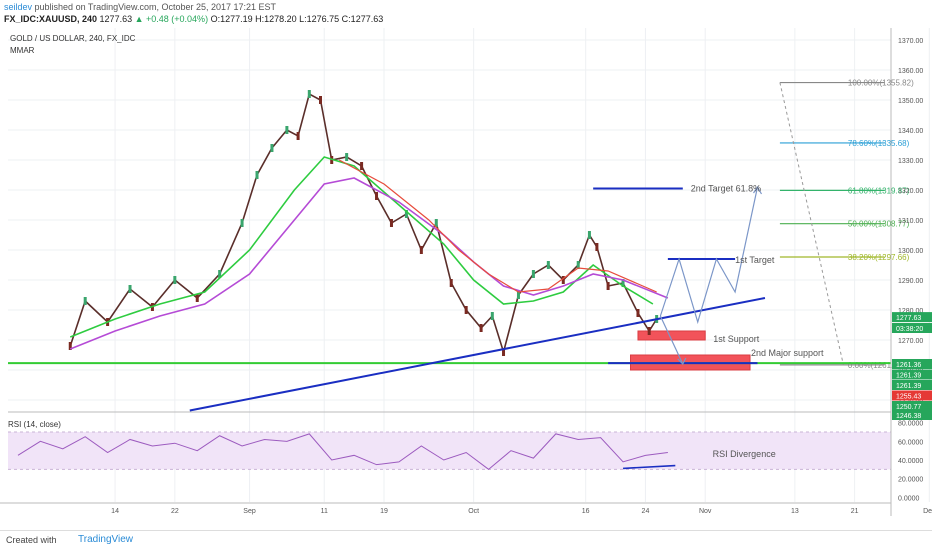 The image size is (932, 551). Describe the element at coordinates (908, 318) in the screenshot. I see `price-label-text: 1277.63` at that location.